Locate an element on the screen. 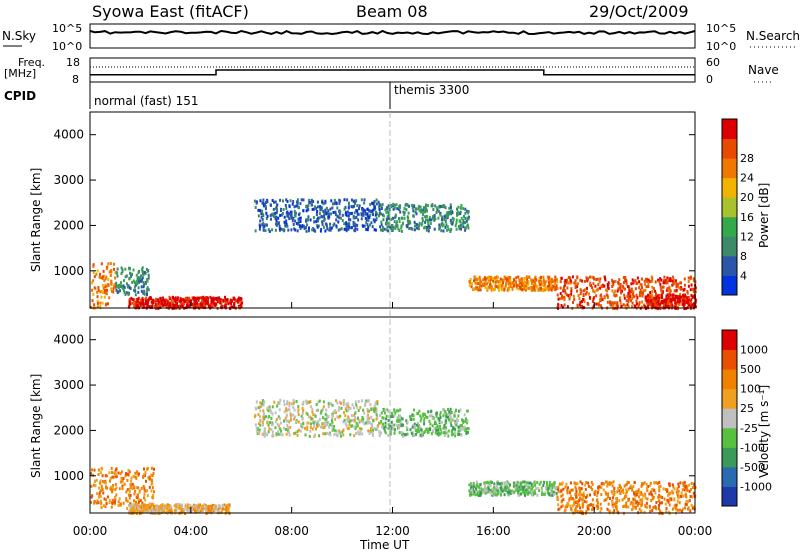 This screenshot has width=800, height=554. velocity-colorbar-label: Velocity [m s⁻¹] is located at coordinates (764, 431).